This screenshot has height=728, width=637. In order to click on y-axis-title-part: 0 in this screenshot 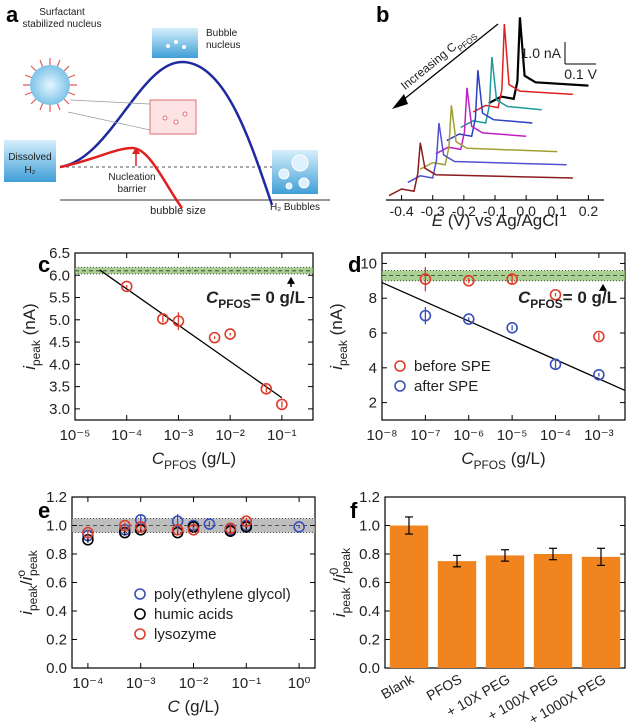, I will do `click(334, 570)`.